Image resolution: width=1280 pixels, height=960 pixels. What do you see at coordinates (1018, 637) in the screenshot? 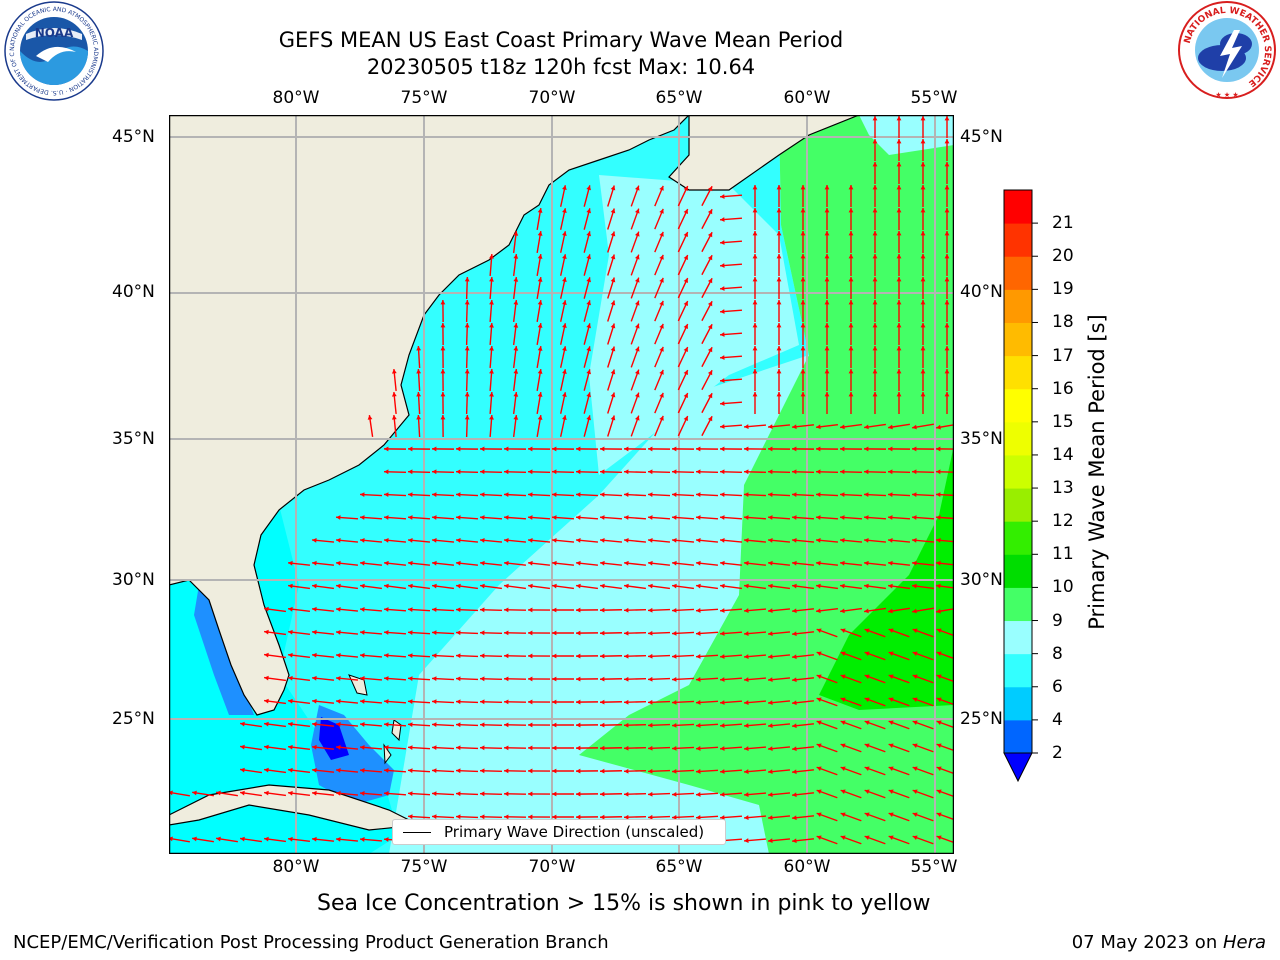
I see `colorbar-segment` at bounding box center [1018, 637].